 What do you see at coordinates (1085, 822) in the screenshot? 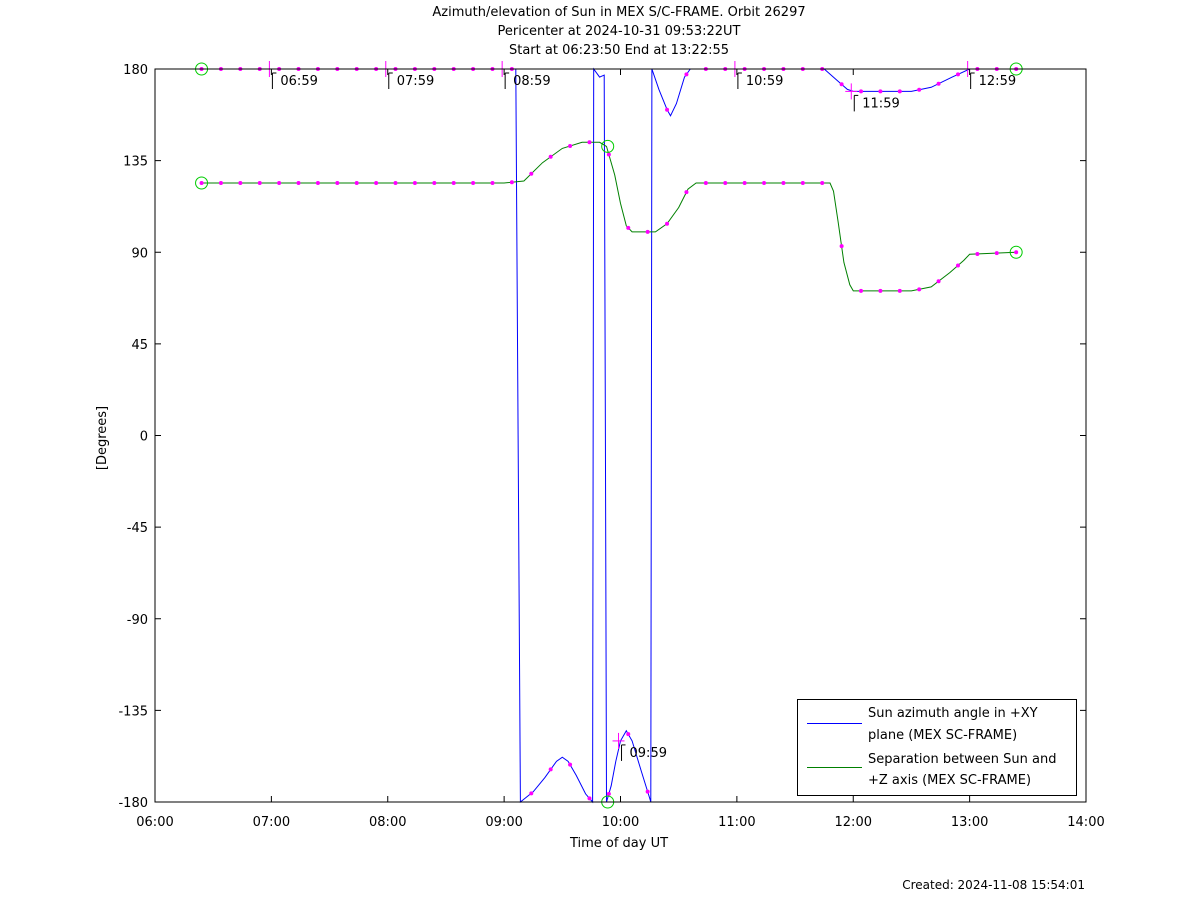
I see `x-tick-label: 14:00` at bounding box center [1085, 822].